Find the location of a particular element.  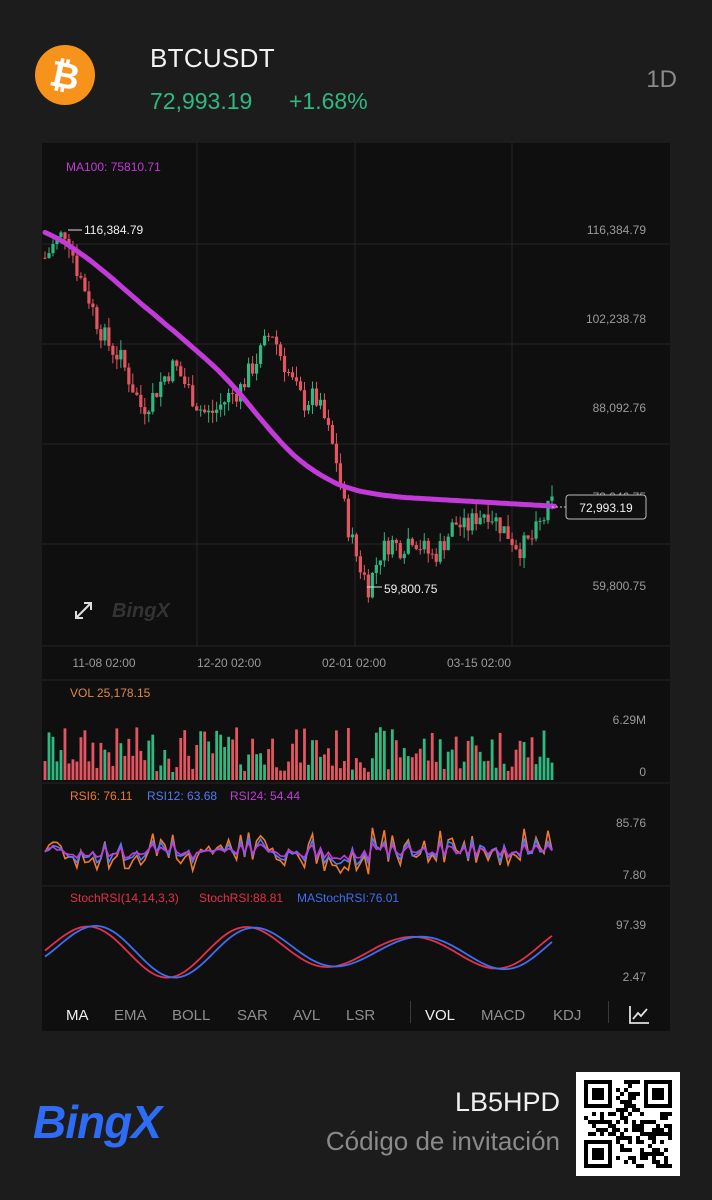

x-tick-3: 02-01 02:00 is located at coordinates (354, 663).